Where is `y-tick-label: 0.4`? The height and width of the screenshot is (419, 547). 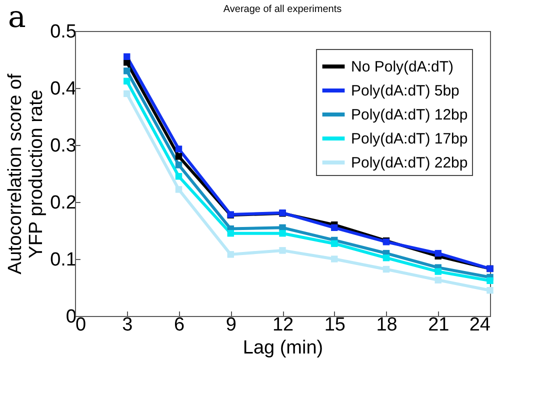 y-tick-label: 0.4 is located at coordinates (63, 89).